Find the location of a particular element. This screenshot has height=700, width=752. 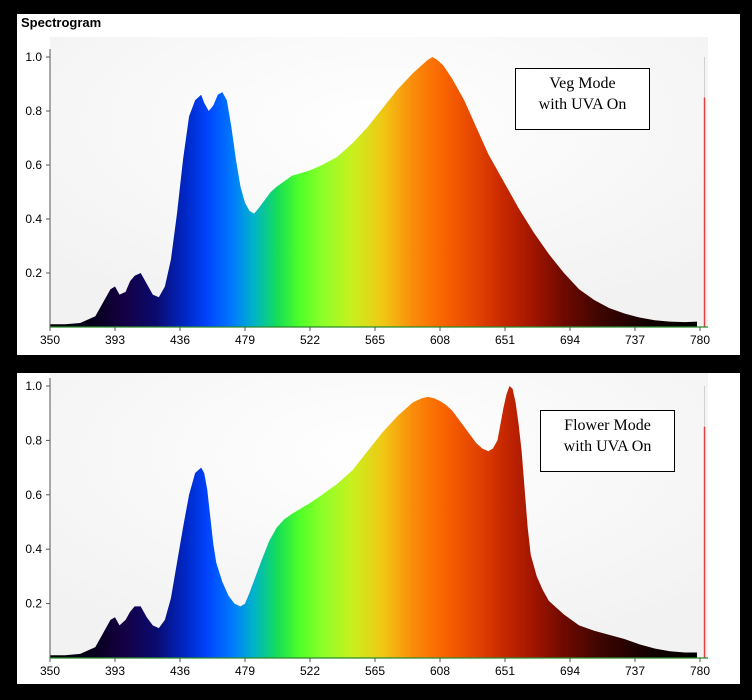

mode-line-1: Veg Mode is located at coordinates (582, 83).